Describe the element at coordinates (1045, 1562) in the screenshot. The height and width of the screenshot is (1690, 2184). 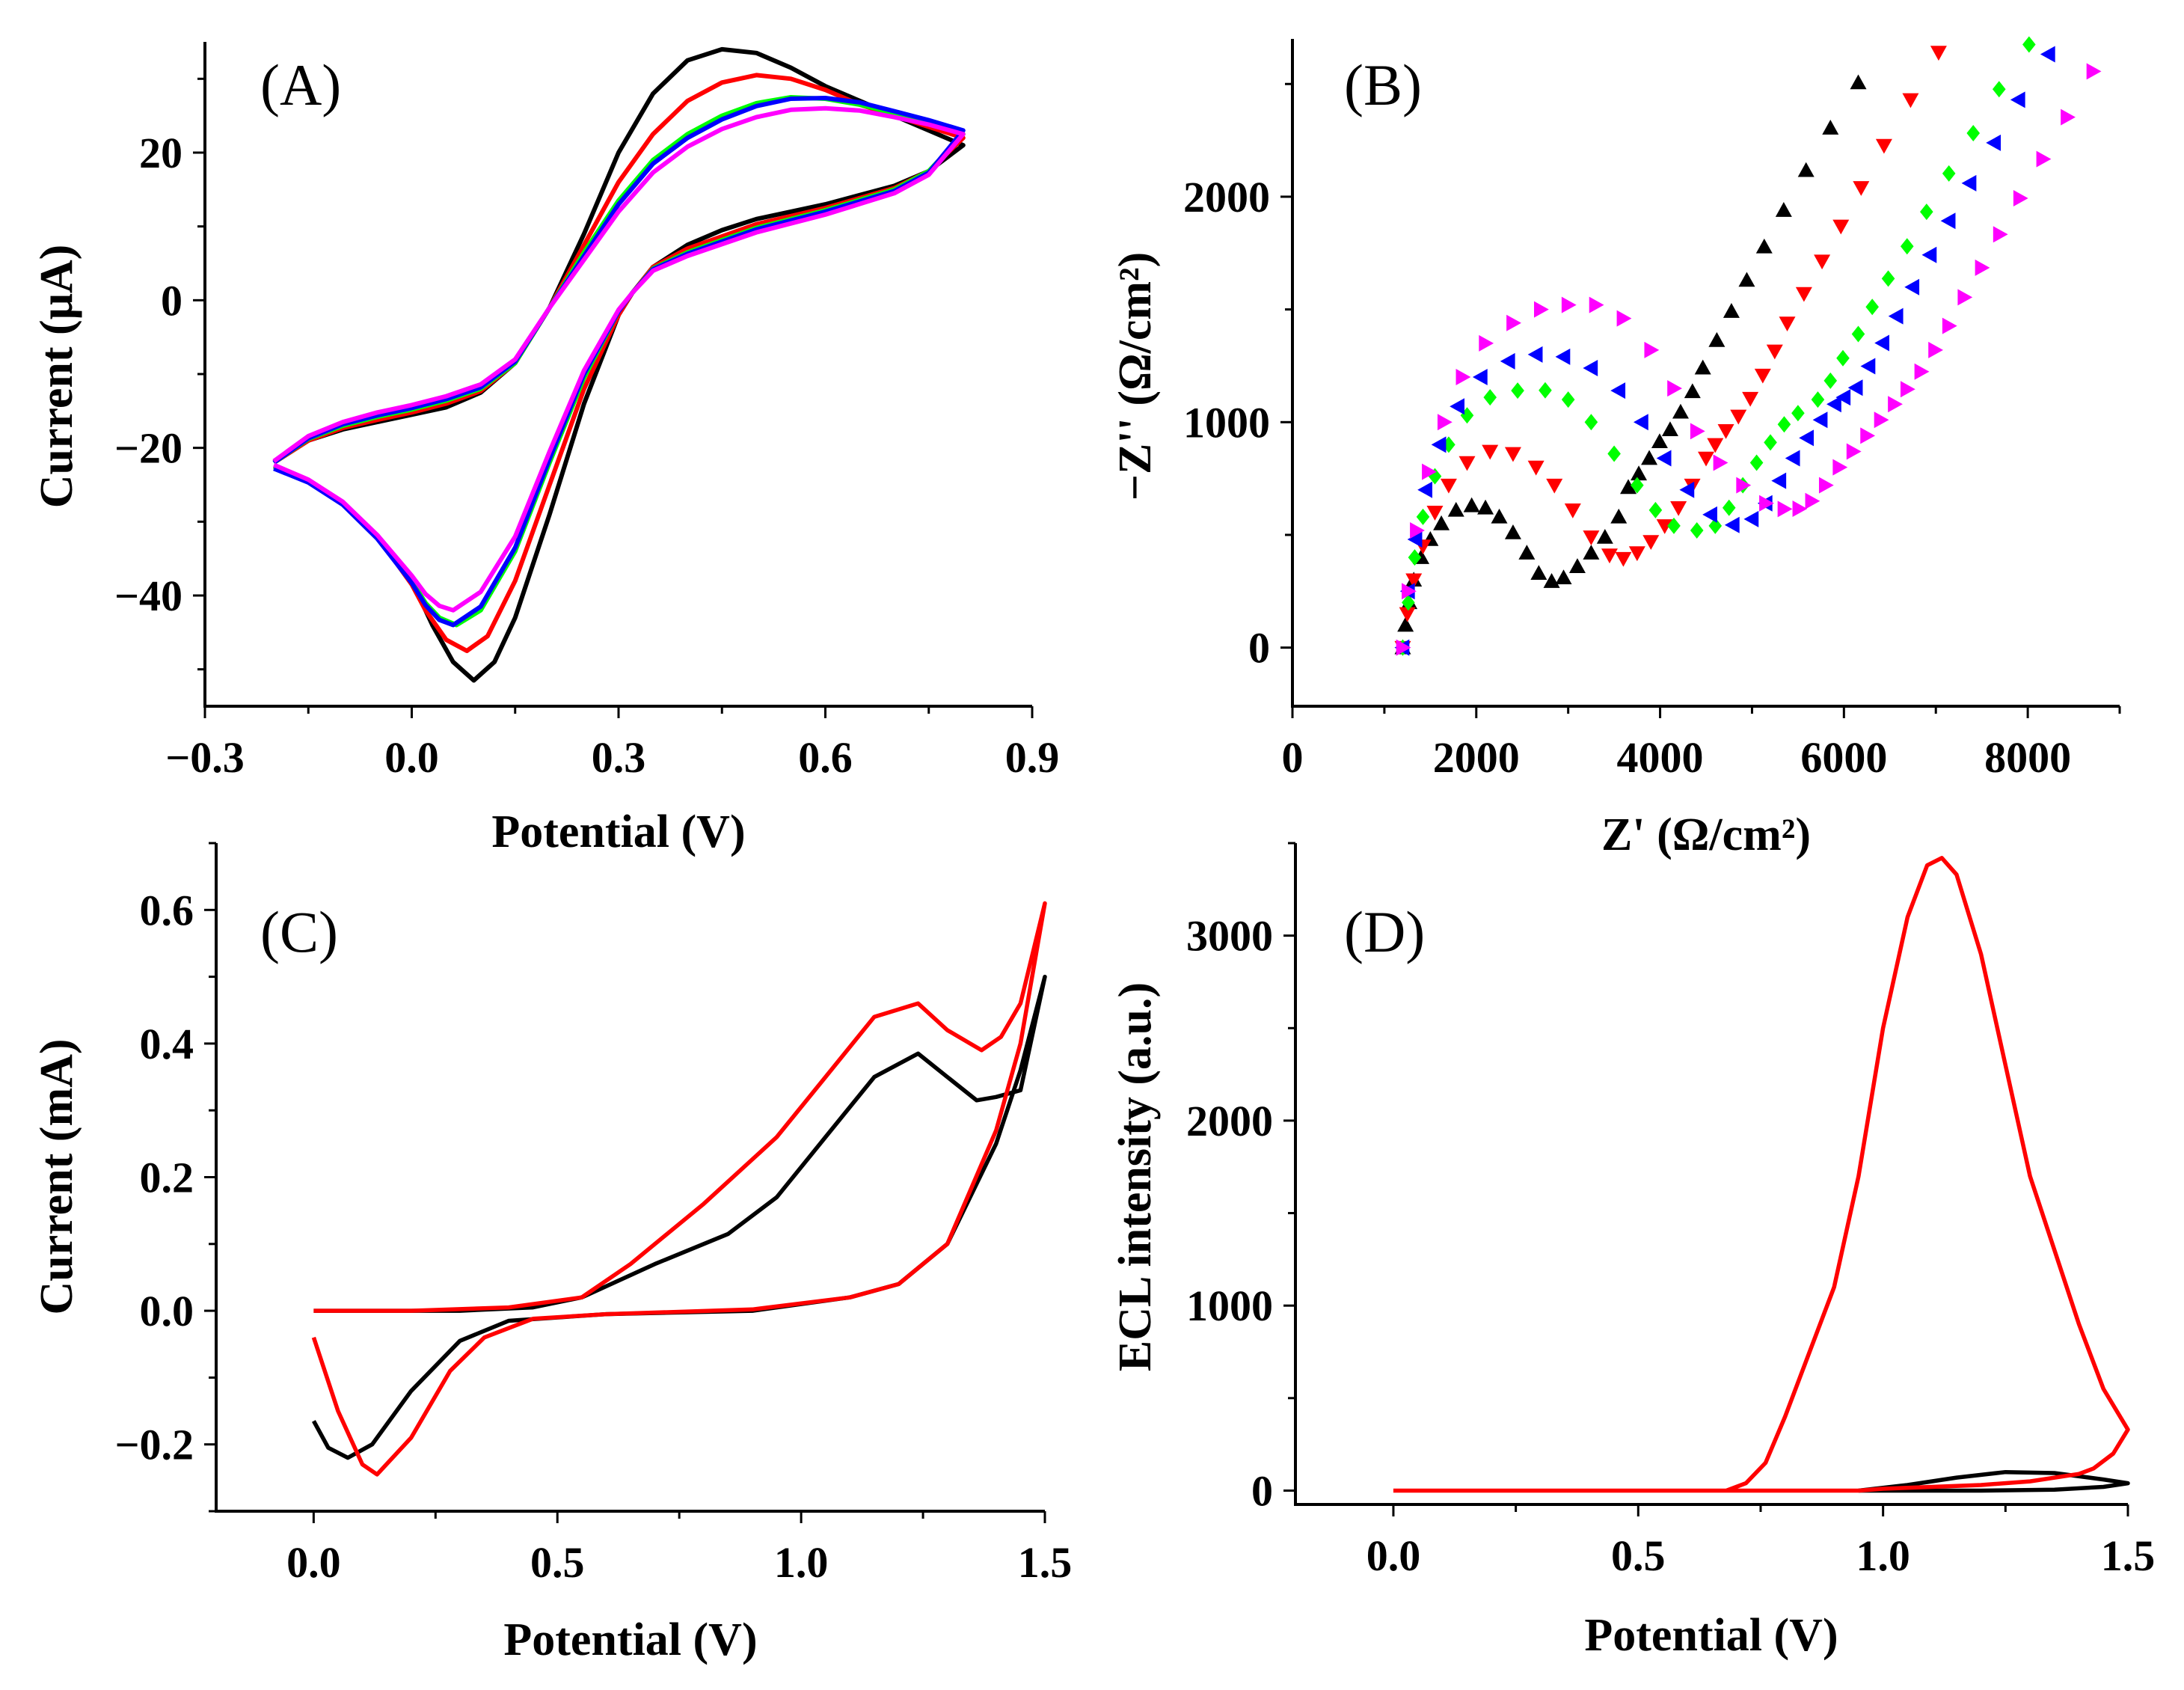
I see `panel-c-x-tick-label: 1.5` at that location.